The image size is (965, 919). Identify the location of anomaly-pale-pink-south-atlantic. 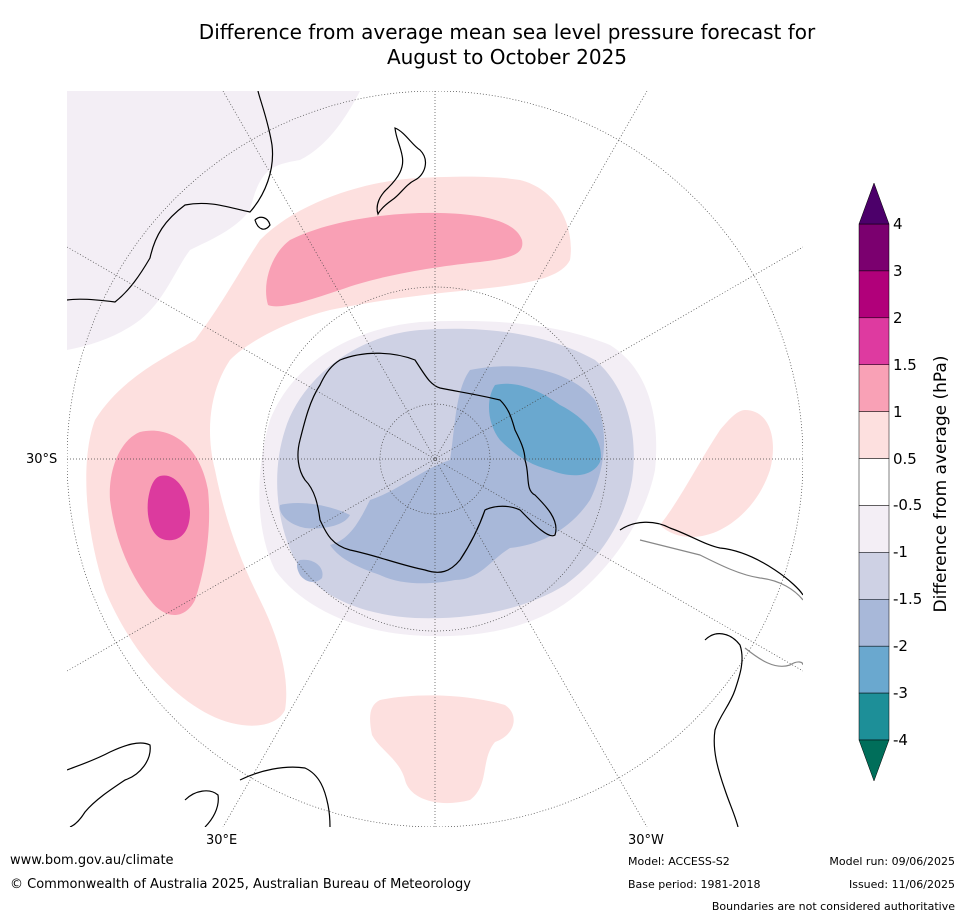
(716, 473).